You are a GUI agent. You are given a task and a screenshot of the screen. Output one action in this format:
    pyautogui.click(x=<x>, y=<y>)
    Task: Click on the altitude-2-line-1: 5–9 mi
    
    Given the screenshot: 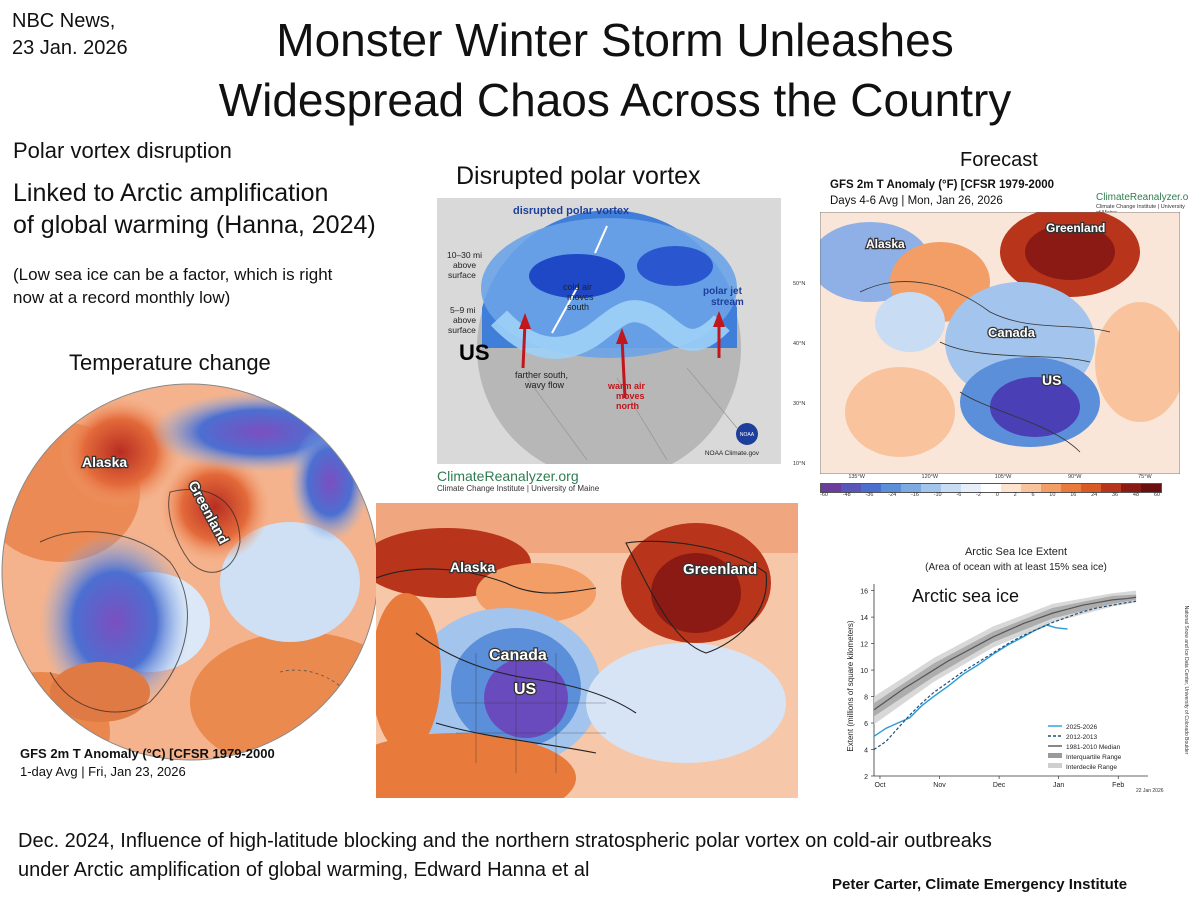 What is the action you would take?
    pyautogui.click(x=463, y=310)
    